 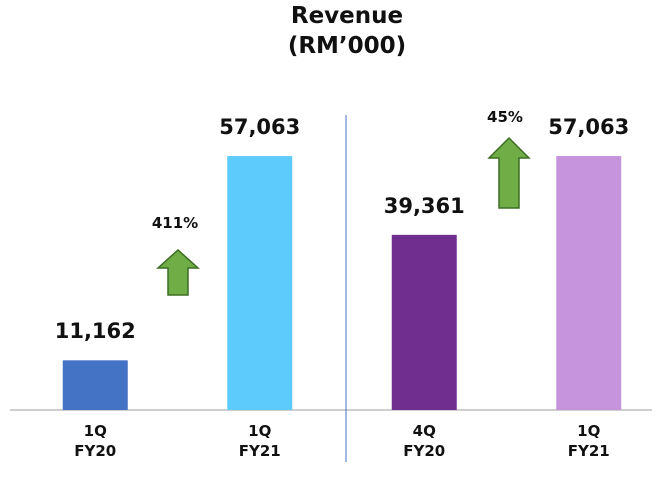 What do you see at coordinates (95, 441) in the screenshot?
I see `x-tick-label: 1Q FY20` at bounding box center [95, 441].